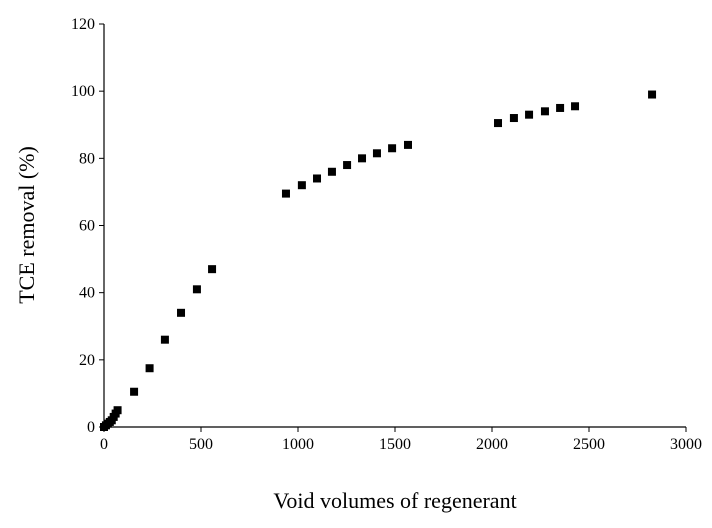 The width and height of the screenshot is (712, 528). I want to click on y-tick-label: 20, so click(87, 360).